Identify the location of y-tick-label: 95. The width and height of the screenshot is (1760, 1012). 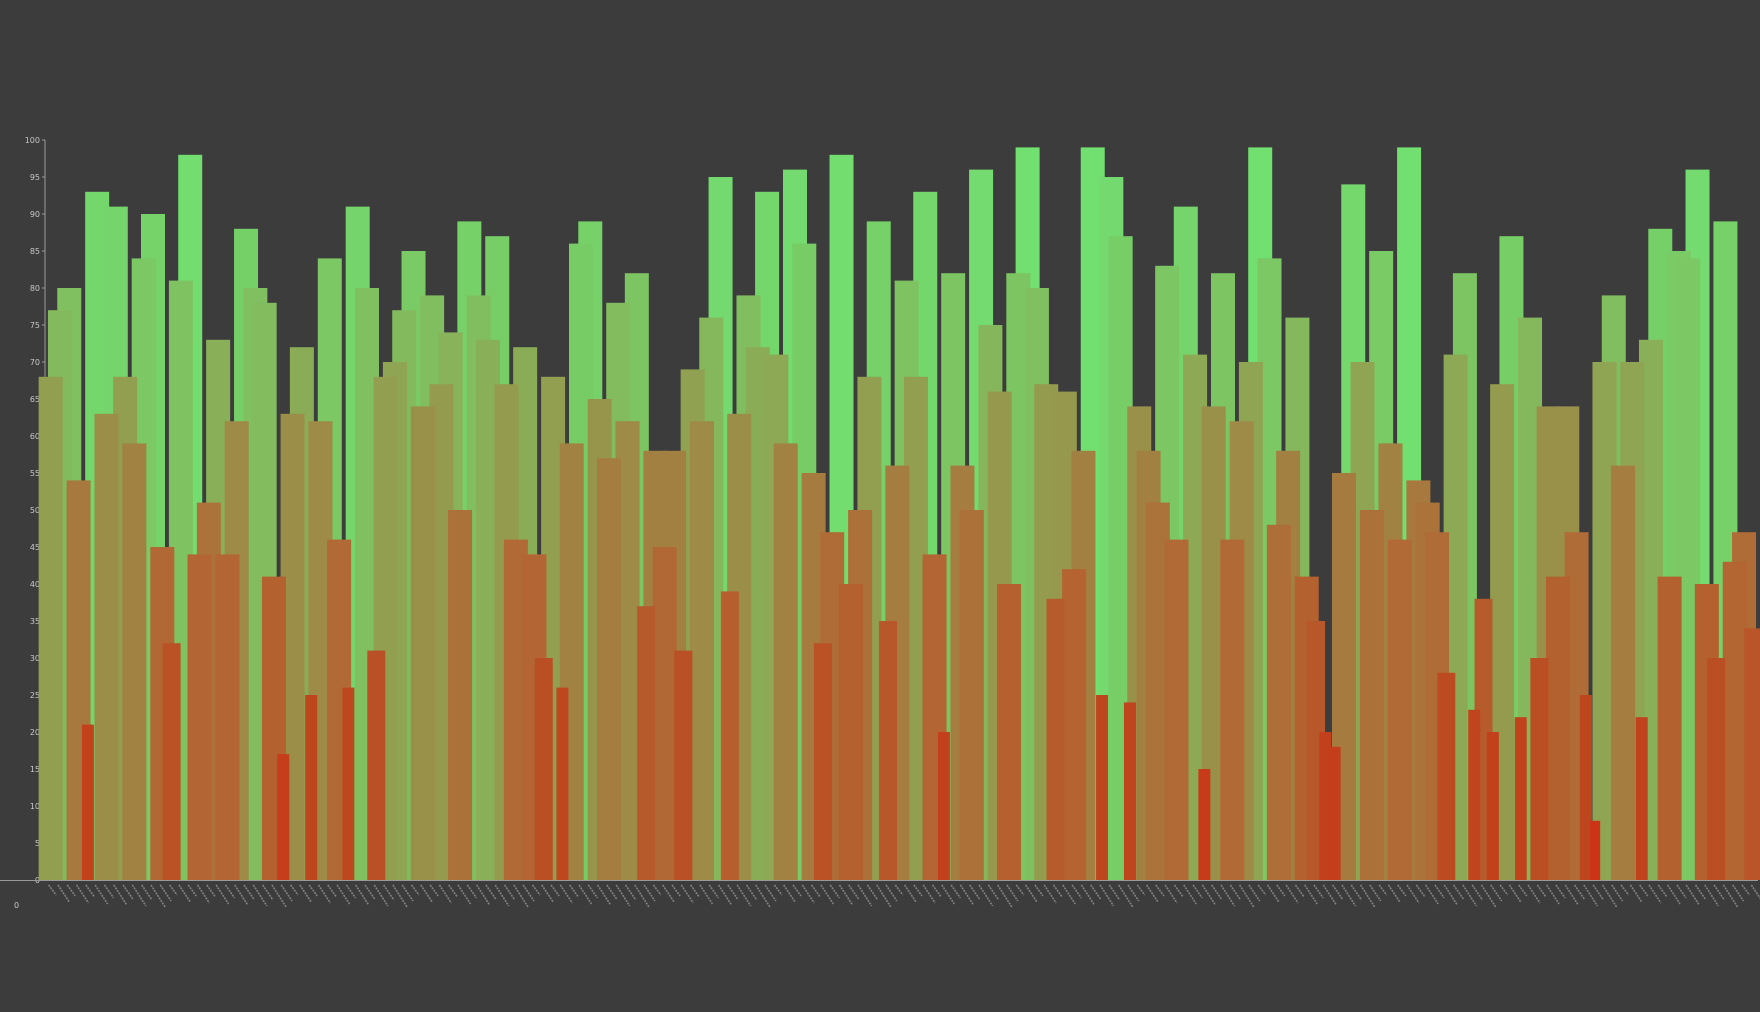
(35, 177).